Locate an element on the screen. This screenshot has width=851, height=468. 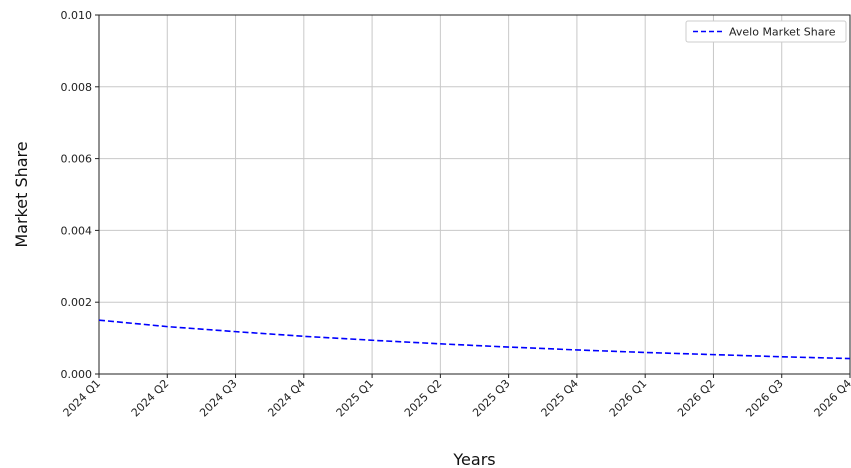
series-line is located at coordinates (474, 339).